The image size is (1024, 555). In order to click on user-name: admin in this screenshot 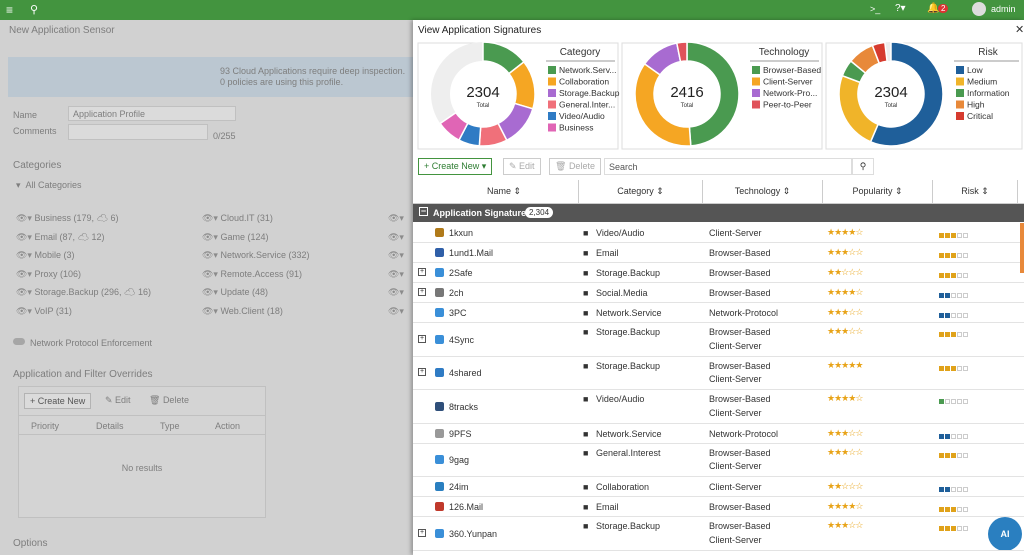, I will do `click(1003, 9)`.